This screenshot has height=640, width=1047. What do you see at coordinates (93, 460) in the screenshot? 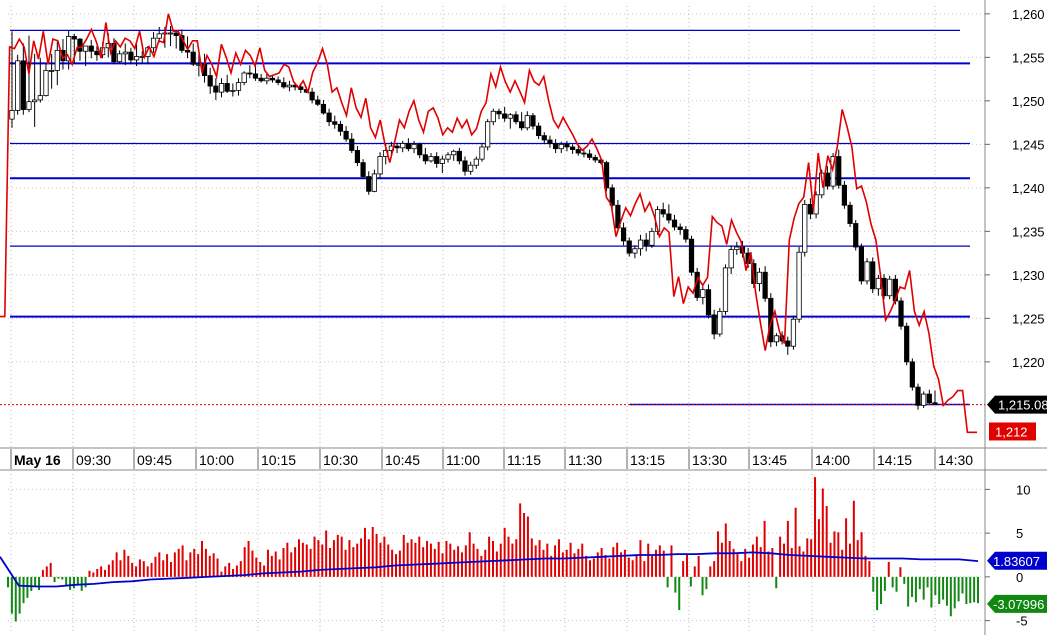
I see `time-label: 09:30` at bounding box center [93, 460].